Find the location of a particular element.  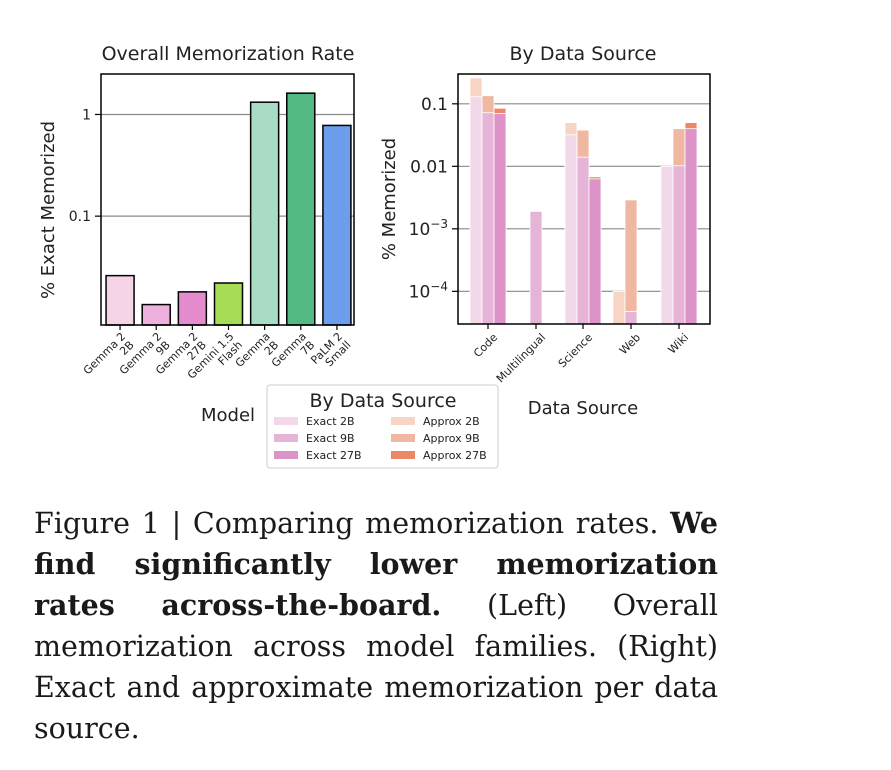

legend-label: Exact 9B is located at coordinates (330, 438).